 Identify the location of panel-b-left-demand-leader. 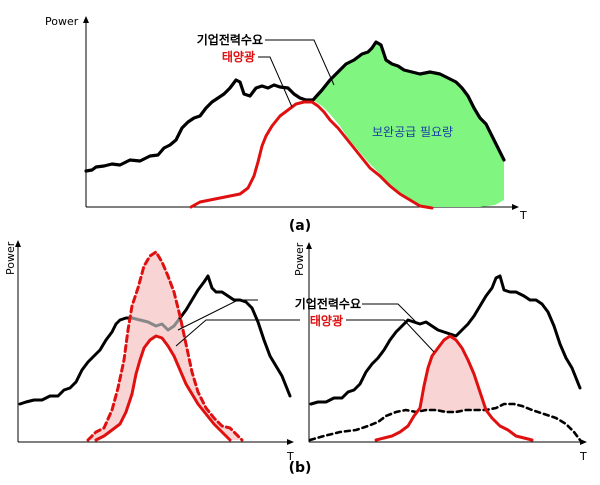
(217, 315).